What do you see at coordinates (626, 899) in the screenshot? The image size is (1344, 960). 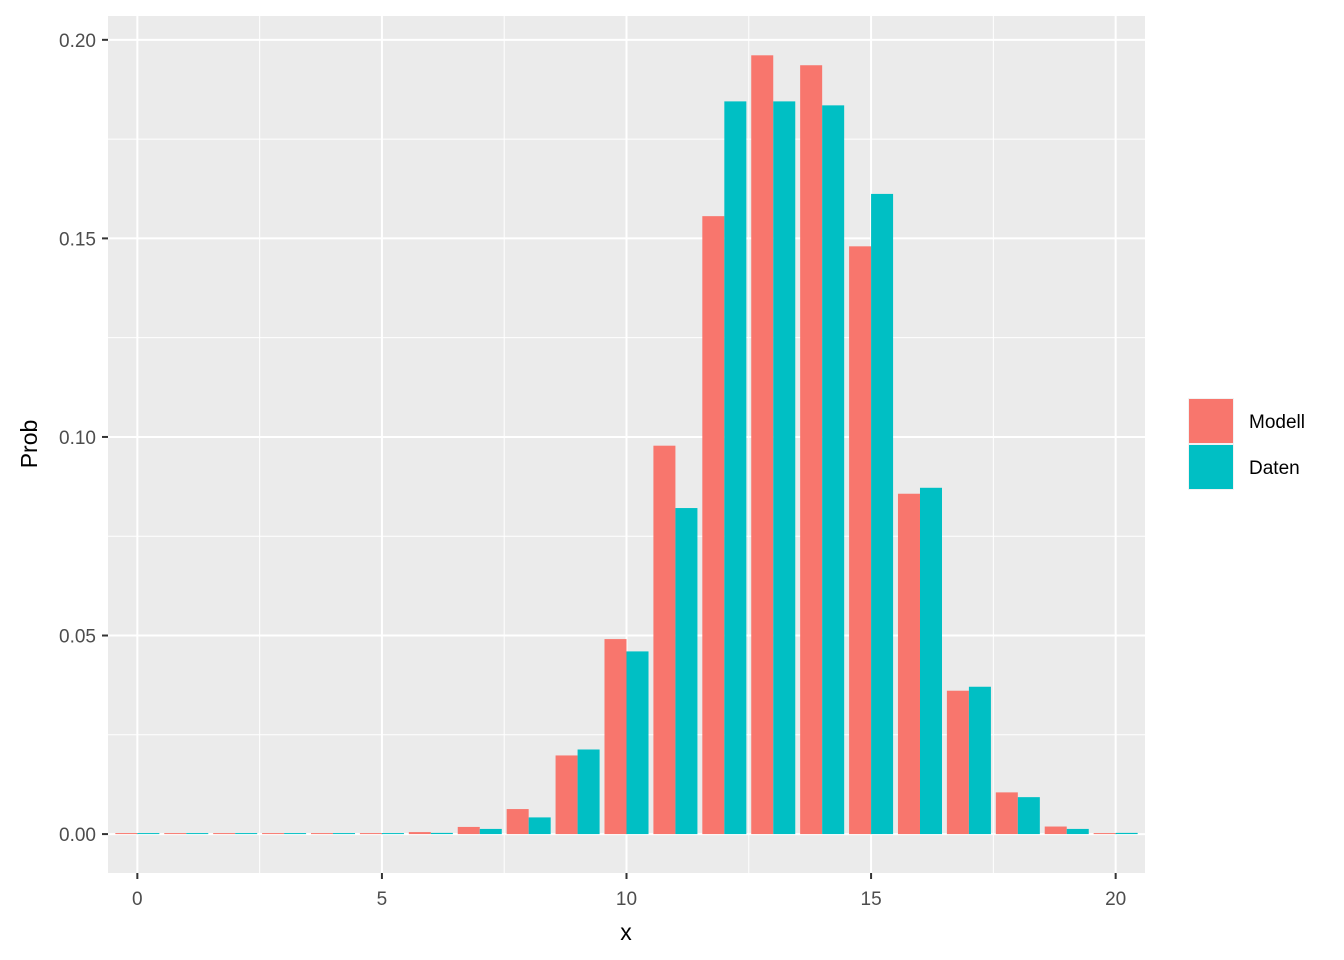 I see `x-tick-label: 10` at bounding box center [626, 899].